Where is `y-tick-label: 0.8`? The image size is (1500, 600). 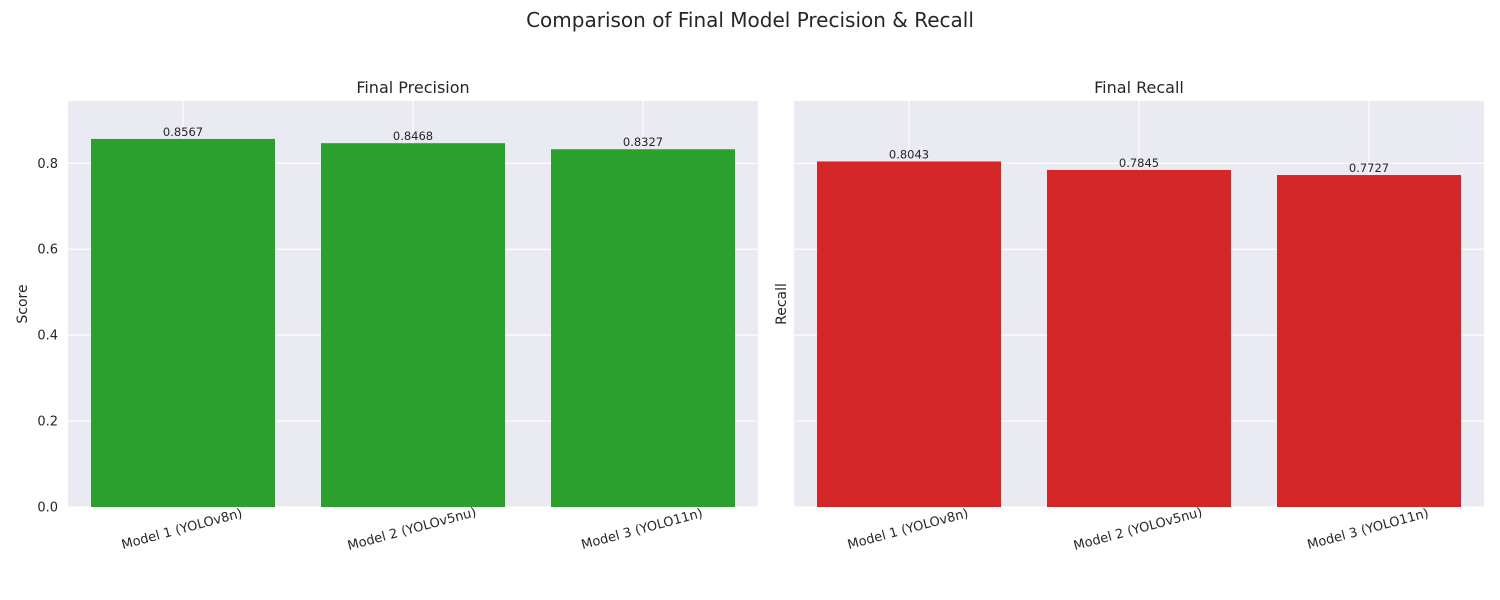
y-tick-label: 0.8 is located at coordinates (47, 164).